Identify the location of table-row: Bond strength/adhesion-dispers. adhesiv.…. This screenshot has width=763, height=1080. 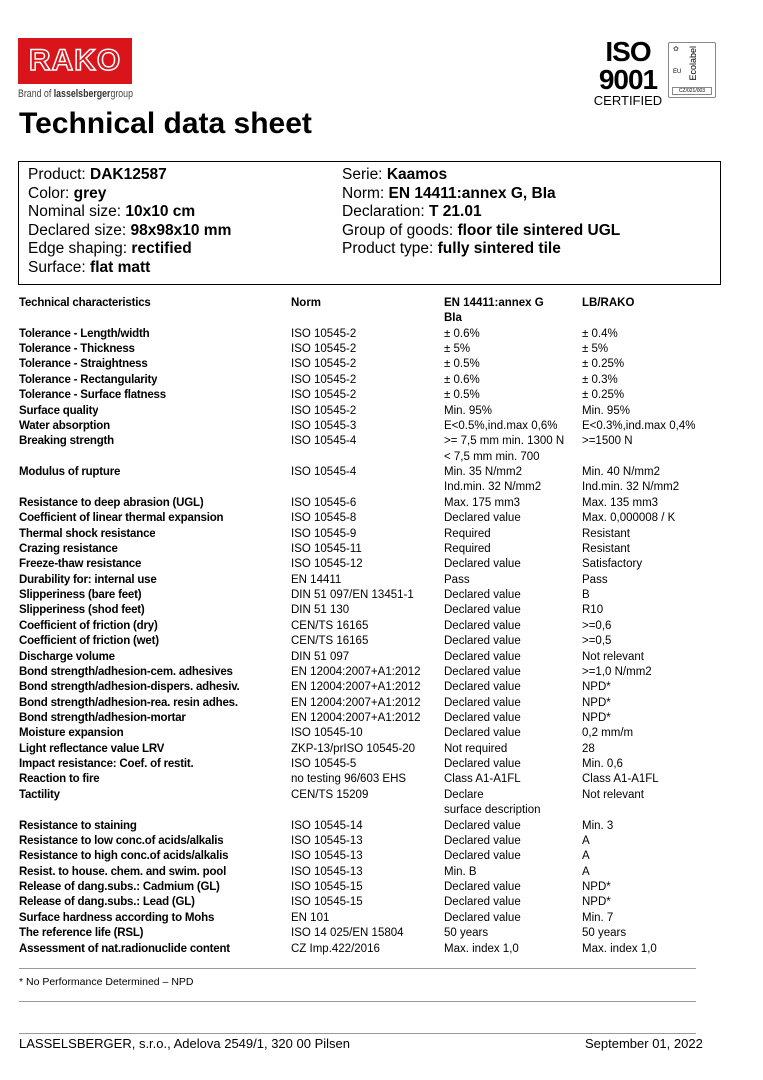
(369, 687).